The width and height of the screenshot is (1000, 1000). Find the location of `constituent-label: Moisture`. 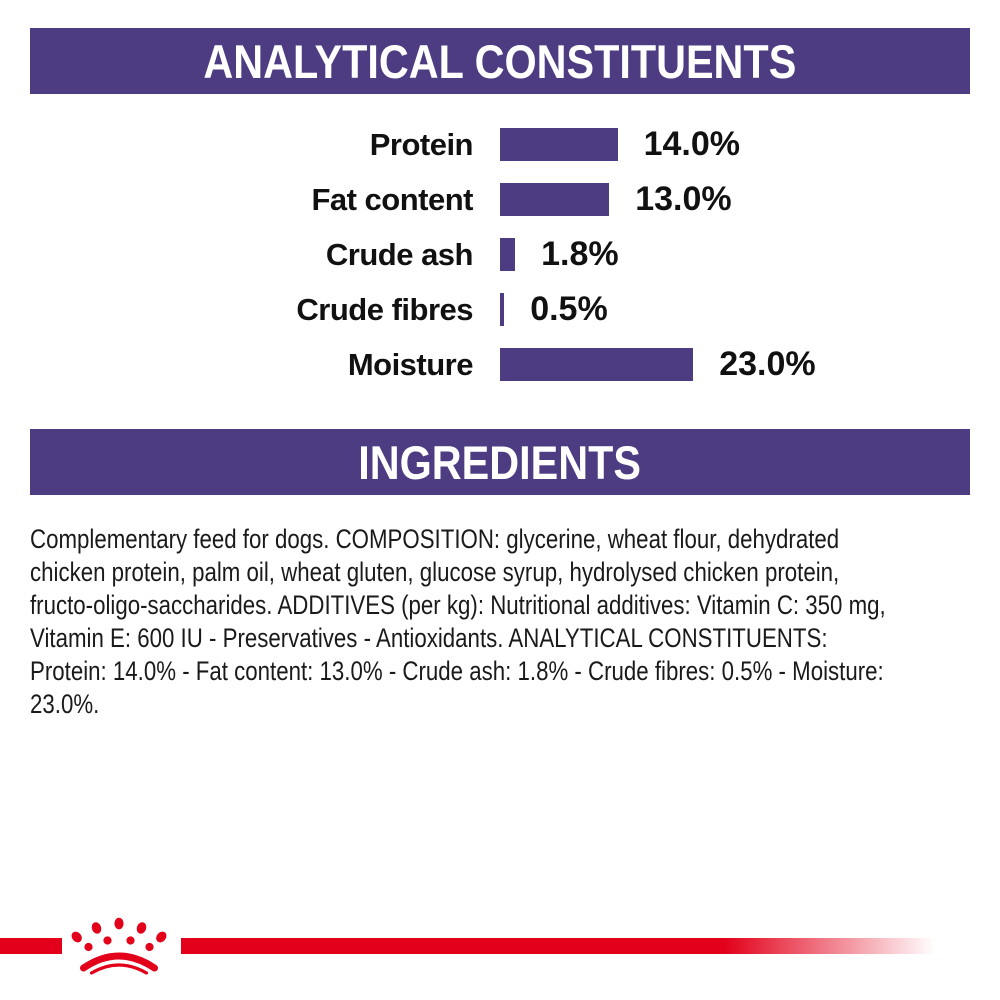

constituent-label: Moisture is located at coordinates (410, 364).